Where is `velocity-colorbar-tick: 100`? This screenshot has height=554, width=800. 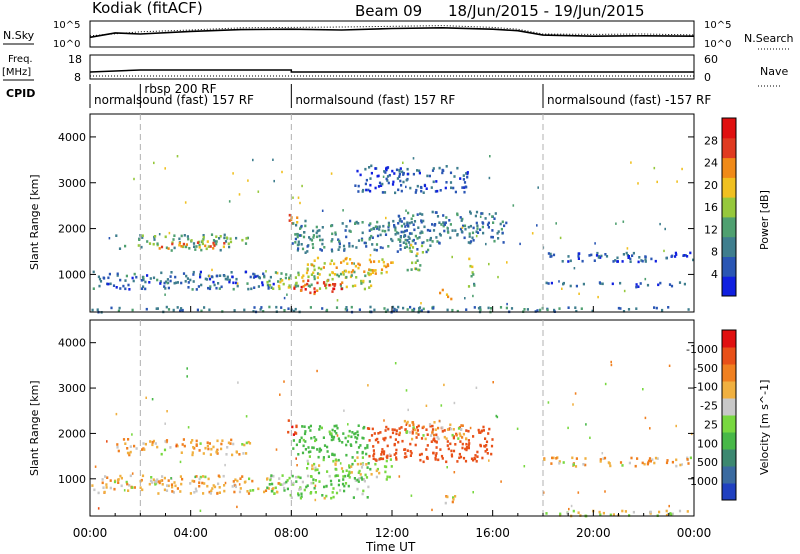
velocity-colorbar-tick: 100 is located at coordinates (707, 443).